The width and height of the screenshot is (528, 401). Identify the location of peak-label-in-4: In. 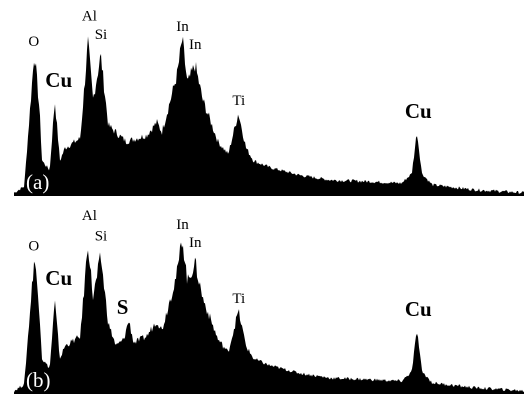
(182, 27).